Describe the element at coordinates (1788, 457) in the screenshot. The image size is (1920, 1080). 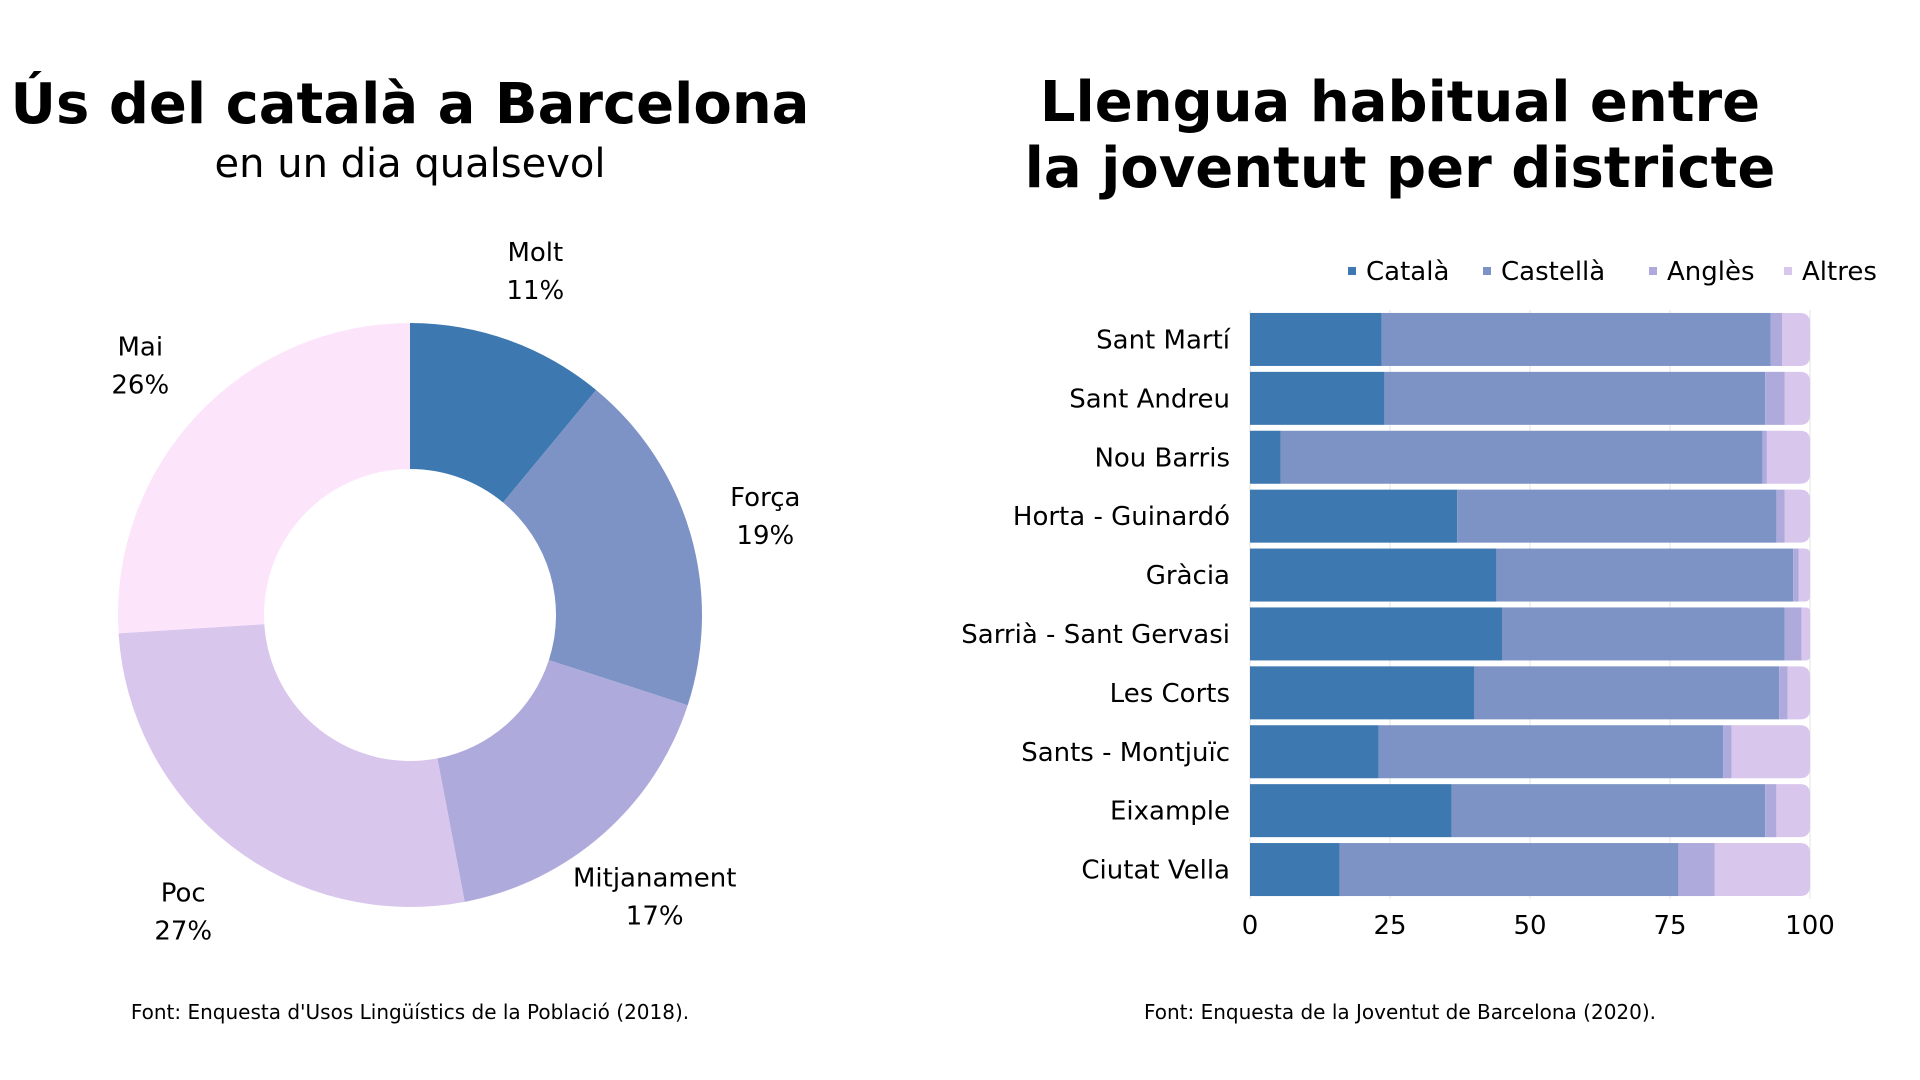
I see `bar-nou-barris-altres` at that location.